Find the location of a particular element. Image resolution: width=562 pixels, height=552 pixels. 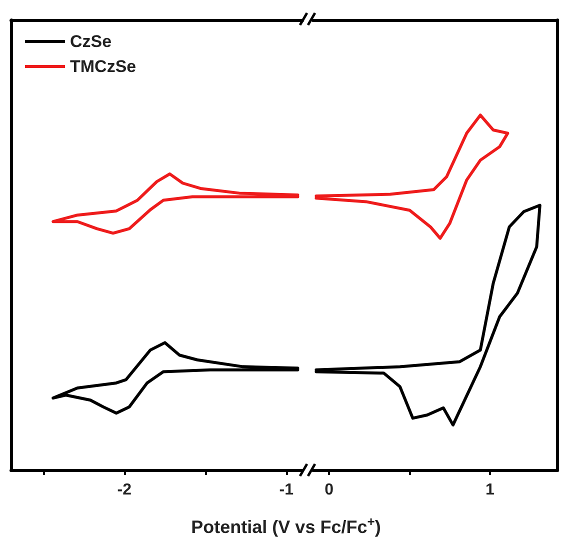

legend-label: CzSe is located at coordinates (91, 41).